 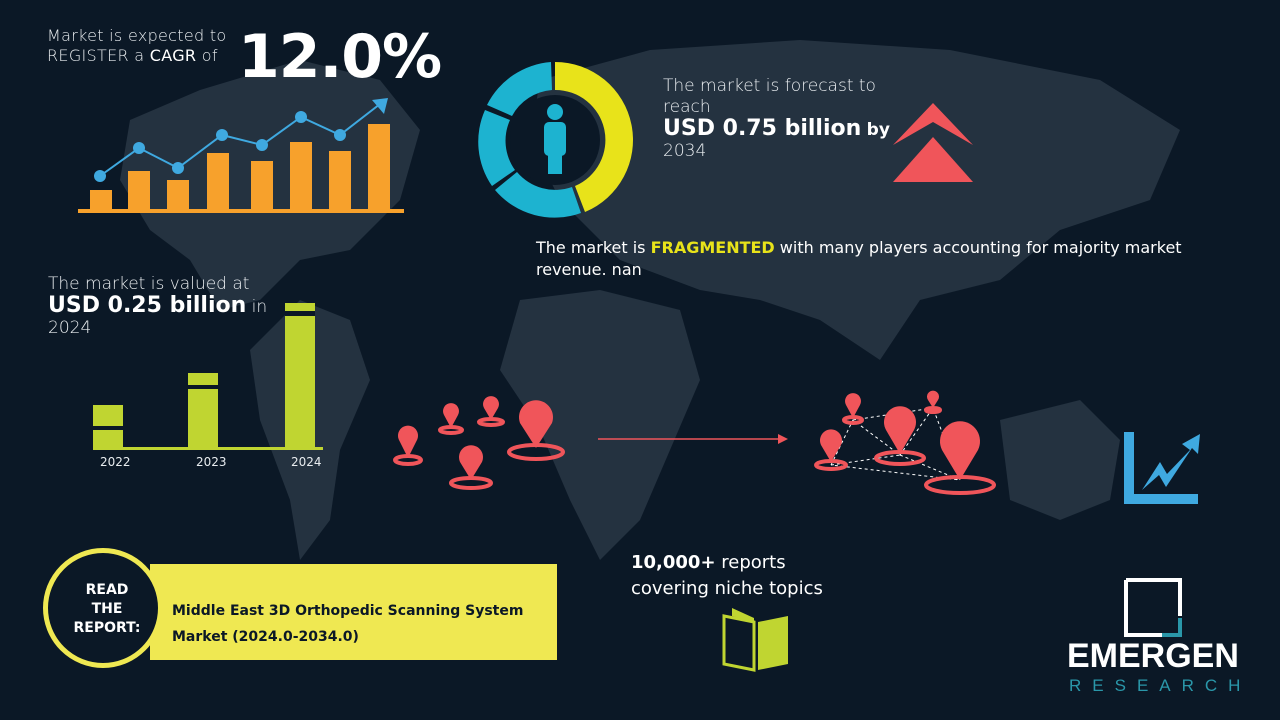 What do you see at coordinates (762, 128) in the screenshot?
I see `forecast-value: USD 0.75 billion` at bounding box center [762, 128].